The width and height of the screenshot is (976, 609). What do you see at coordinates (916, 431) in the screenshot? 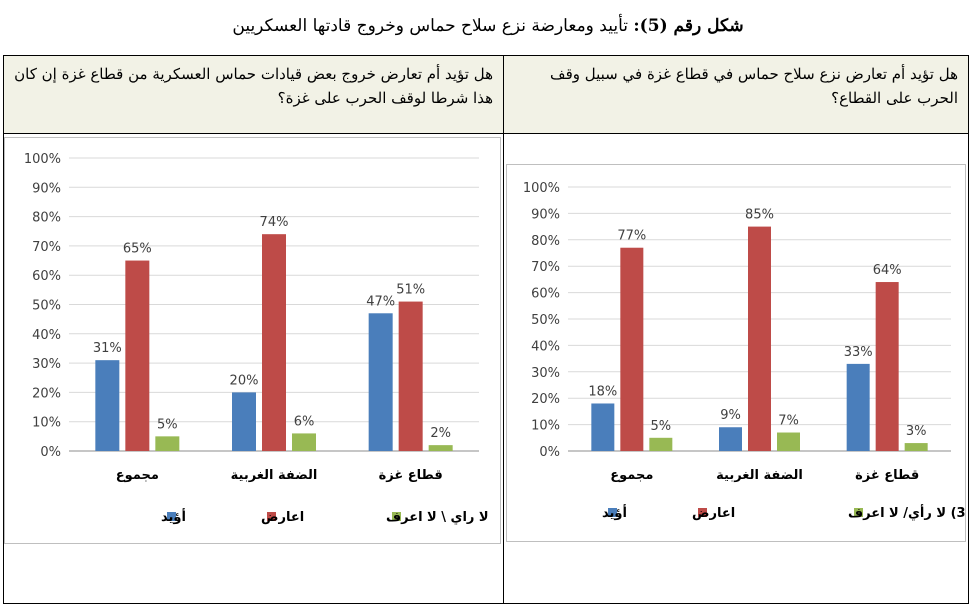
I see `data-label: 3%` at bounding box center [916, 431].